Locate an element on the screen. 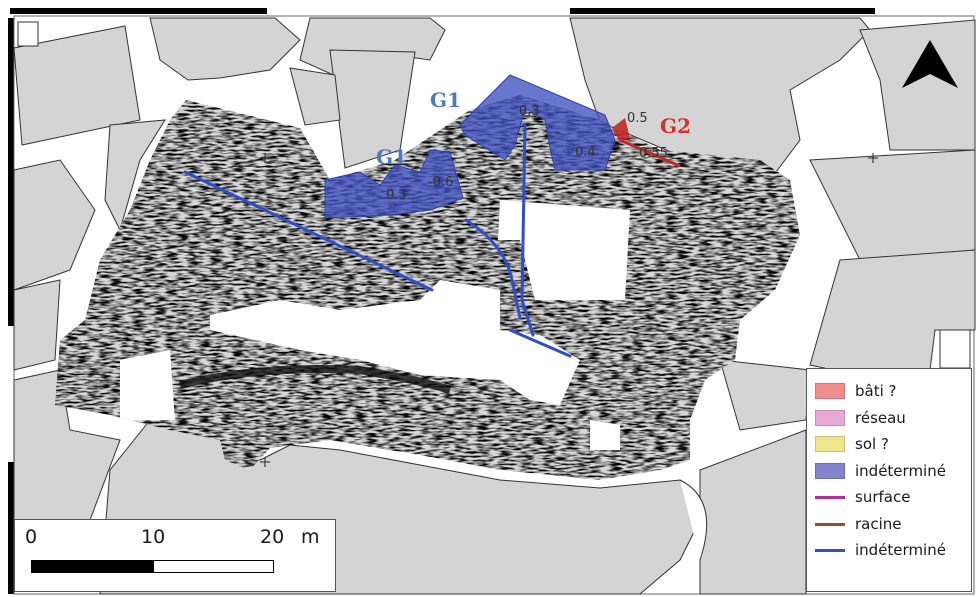 Image resolution: width=977 pixels, height=597 pixels. depth-label: 0.4 is located at coordinates (585, 152).